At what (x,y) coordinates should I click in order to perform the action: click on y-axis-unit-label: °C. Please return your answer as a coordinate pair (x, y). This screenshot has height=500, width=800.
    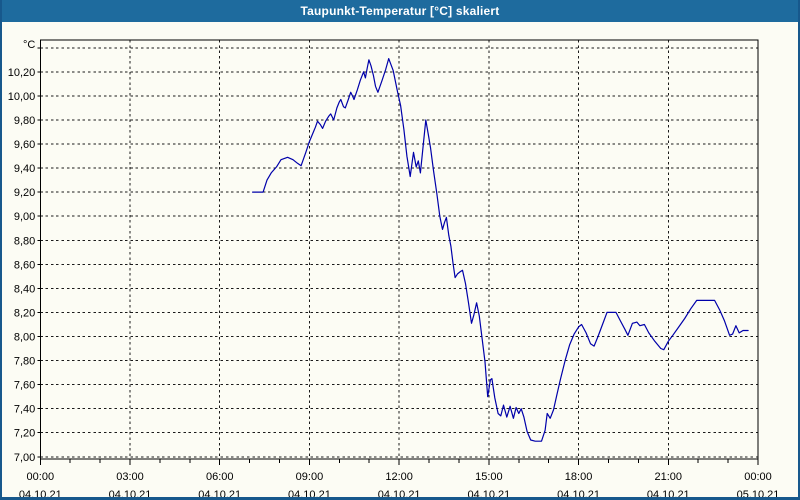
    Looking at the image, I should click on (29, 45).